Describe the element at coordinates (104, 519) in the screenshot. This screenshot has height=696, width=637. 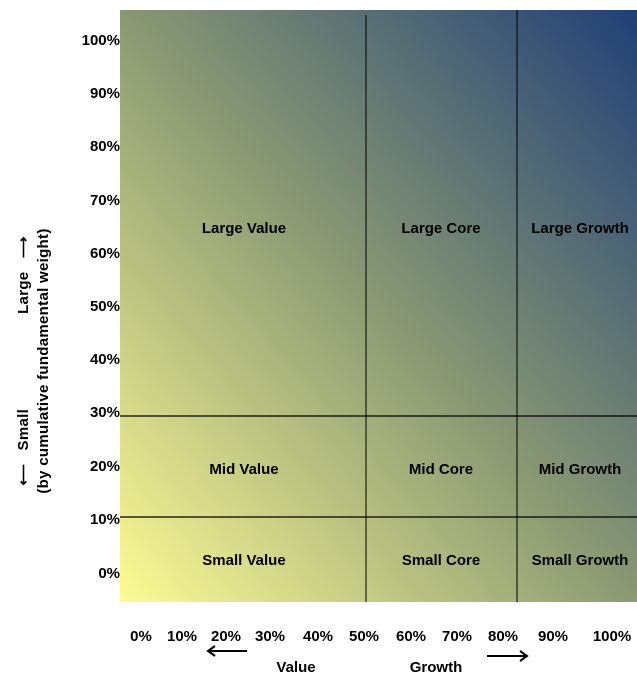
I see `y-tick-label: 10%` at that location.